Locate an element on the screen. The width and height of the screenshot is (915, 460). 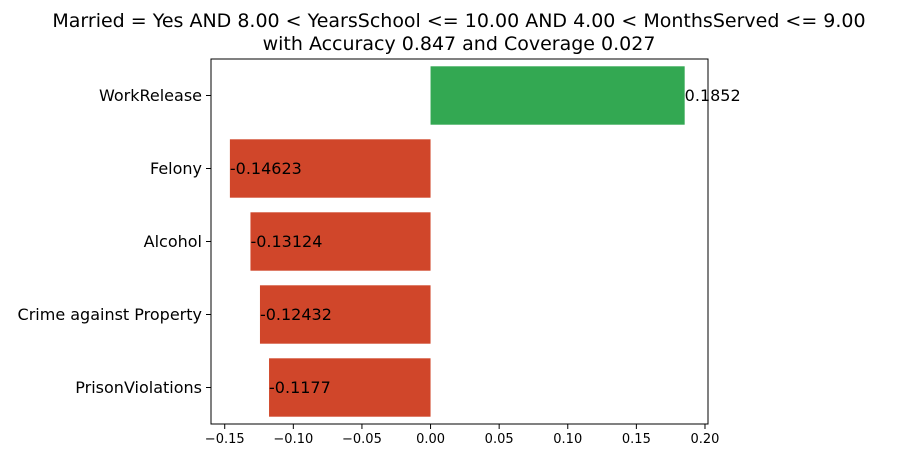
bar-value-label: -0.14623 is located at coordinates (266, 168).